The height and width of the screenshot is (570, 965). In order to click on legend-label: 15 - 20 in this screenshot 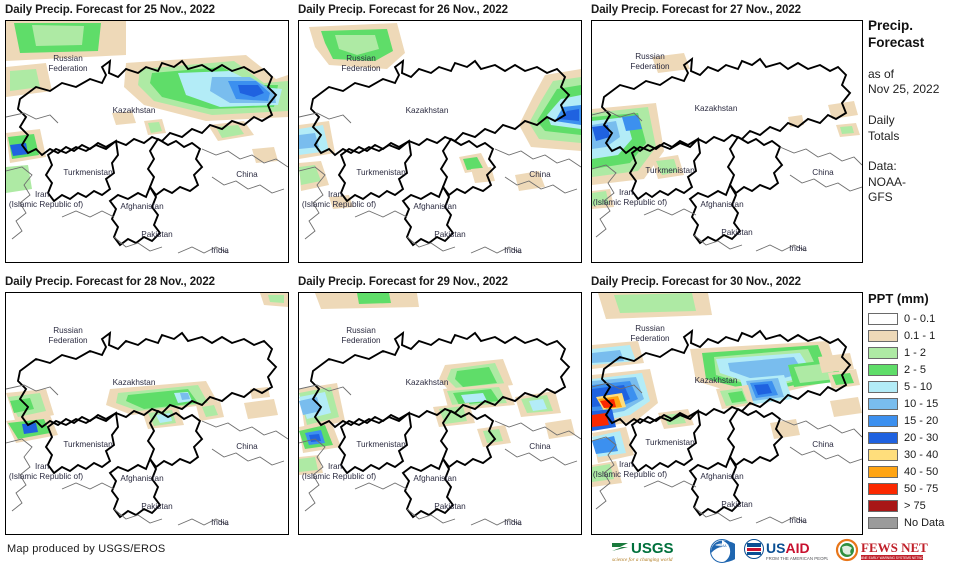, I will do `click(921, 420)`.